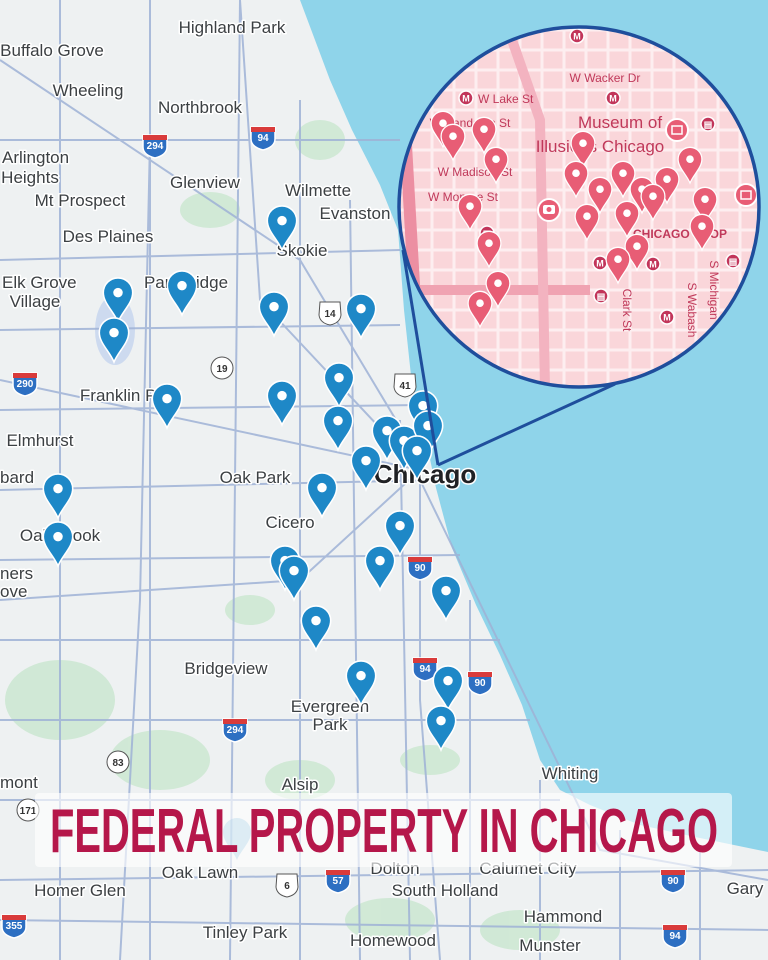 This screenshot has height=960, width=768. What do you see at coordinates (235, 730) in the screenshot?
I see `svg-text: 294` at bounding box center [235, 730].